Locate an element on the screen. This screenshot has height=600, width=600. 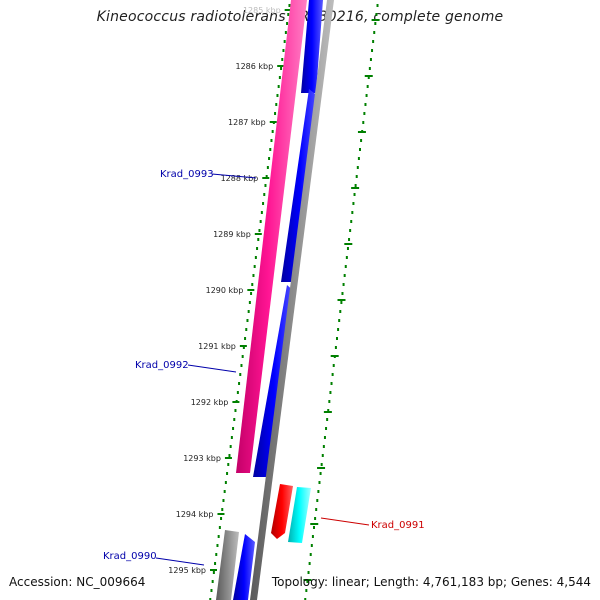
accession-label: Accession: NC_009664 is located at coordinates (77, 582).